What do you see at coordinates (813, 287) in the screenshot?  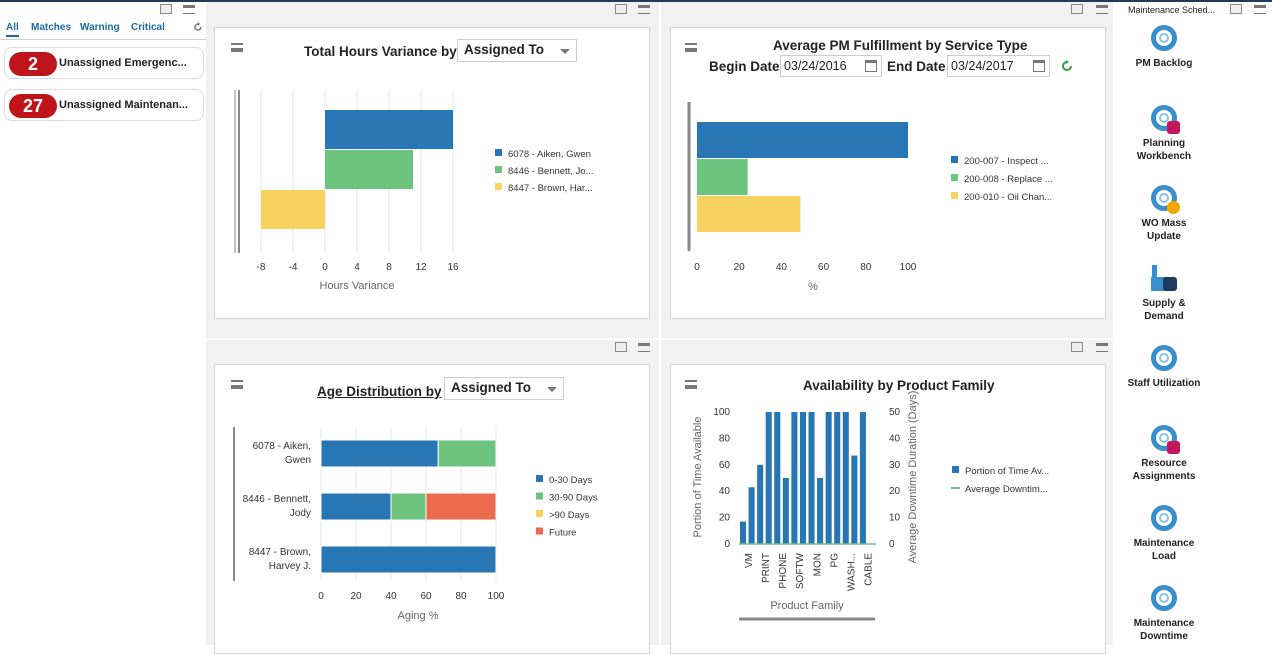 I see `x-axis-title: %` at bounding box center [813, 287].